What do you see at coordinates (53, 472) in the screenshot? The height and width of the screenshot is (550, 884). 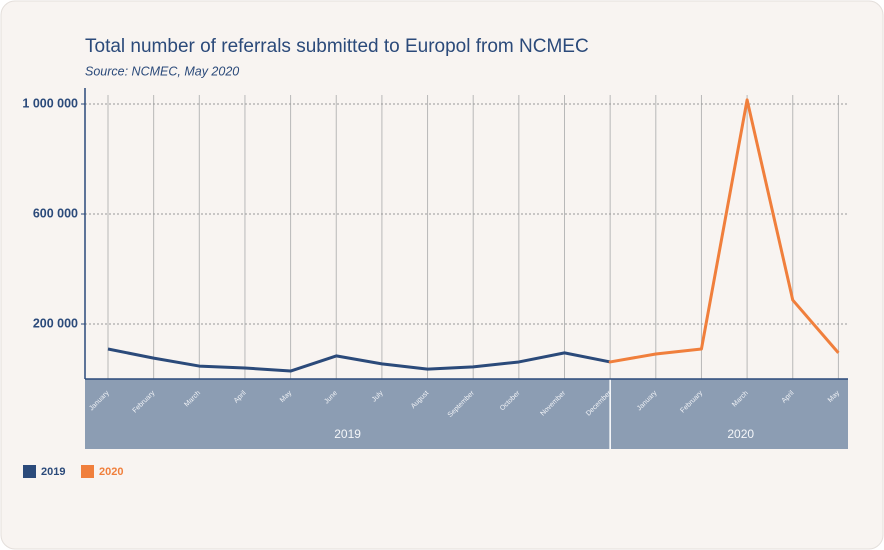 I see `legend-label: 2019` at bounding box center [53, 472].